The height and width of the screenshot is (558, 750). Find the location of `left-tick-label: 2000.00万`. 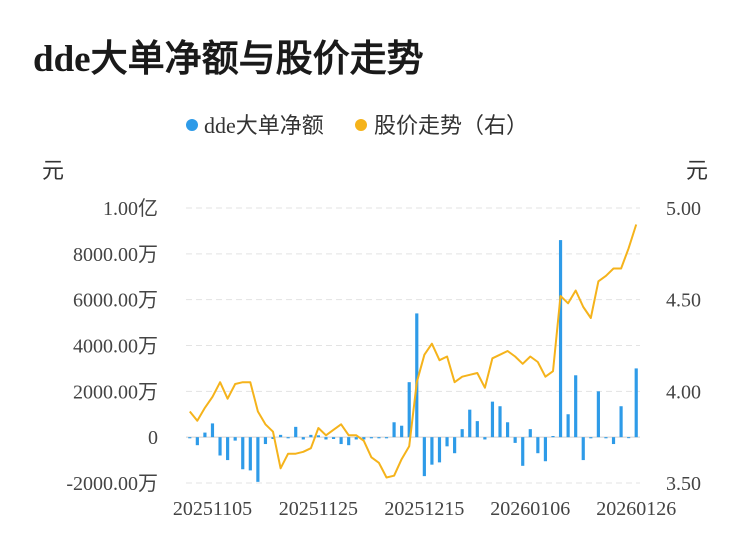

left-tick-label: 2000.00万 is located at coordinates (115, 392).